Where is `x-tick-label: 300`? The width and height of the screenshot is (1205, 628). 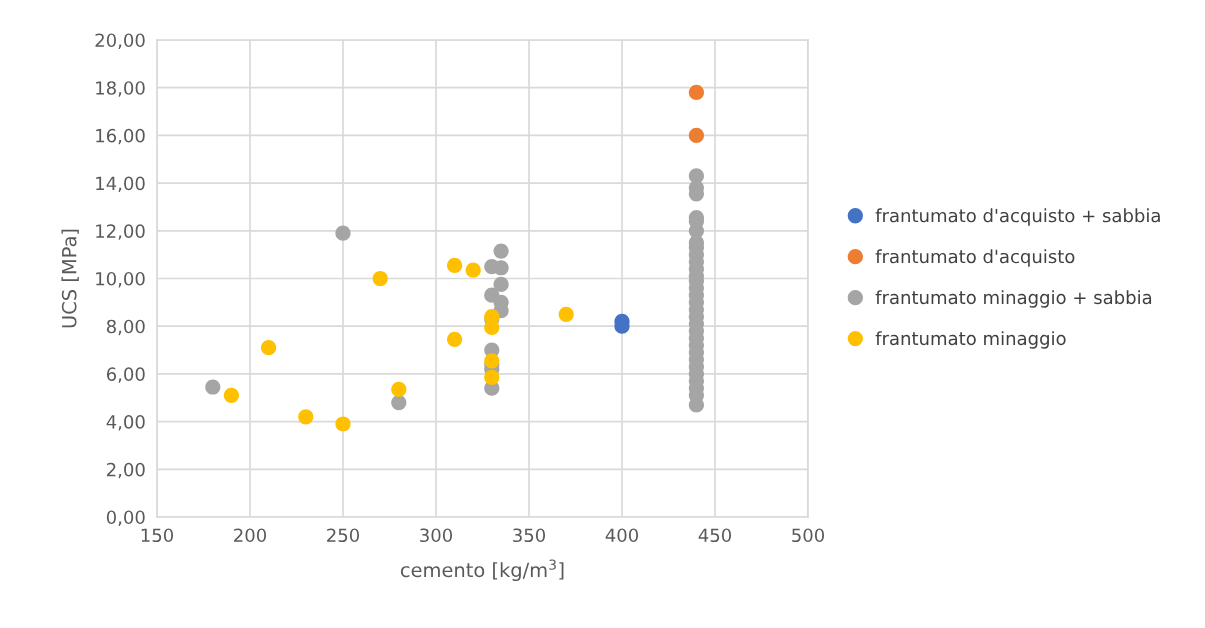 x-tick-label: 300 is located at coordinates (436, 535).